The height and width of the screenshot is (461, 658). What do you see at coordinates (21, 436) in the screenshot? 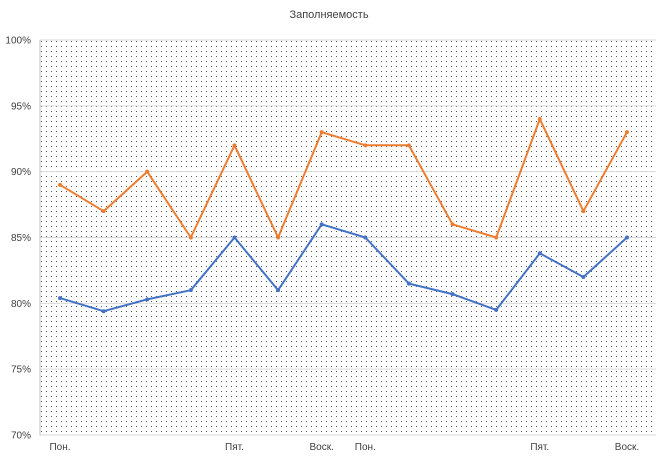
I see `y-tick-label: 70%` at bounding box center [21, 436].